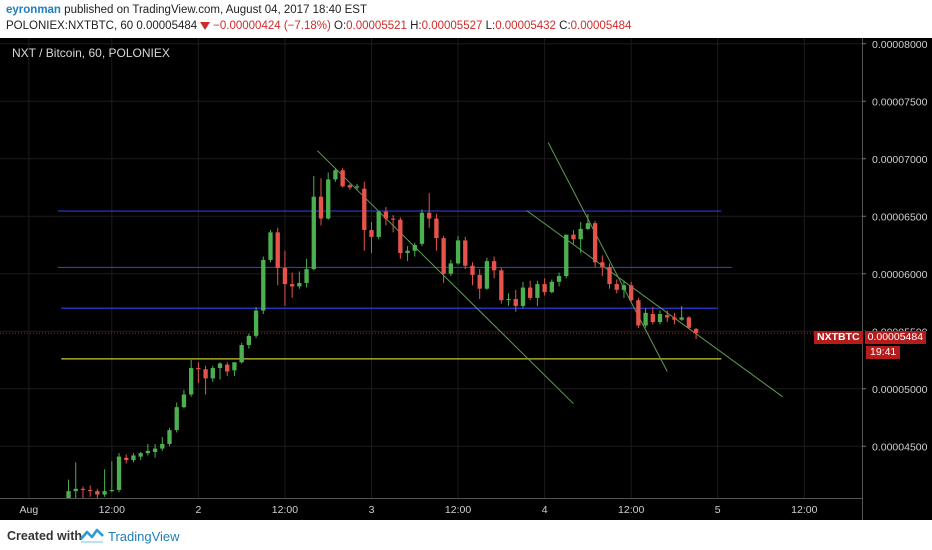 Image resolution: width=932 pixels, height=550 pixels. Describe the element at coordinates (91, 53) in the screenshot. I see `chart-legend: NXT / Bitcoin, 60, POLONIEX` at that location.